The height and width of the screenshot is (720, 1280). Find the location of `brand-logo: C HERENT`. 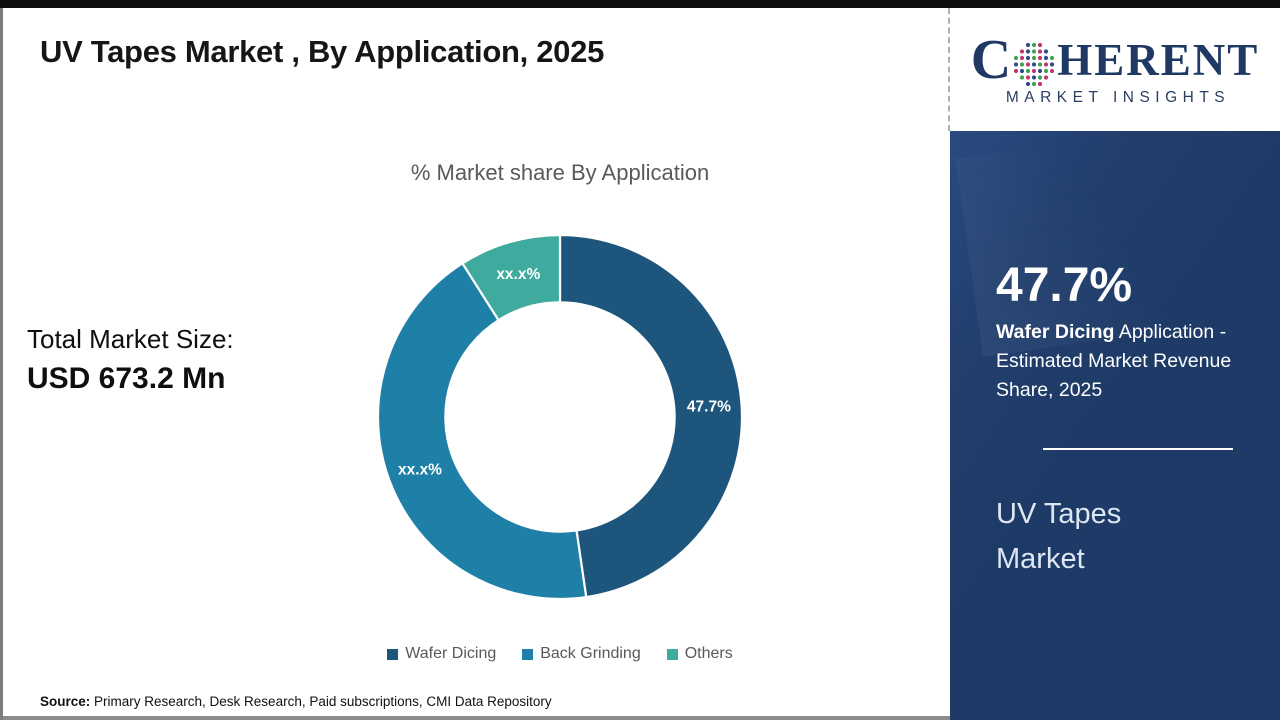

brand-logo: C HERENT is located at coordinates (1115, 60).